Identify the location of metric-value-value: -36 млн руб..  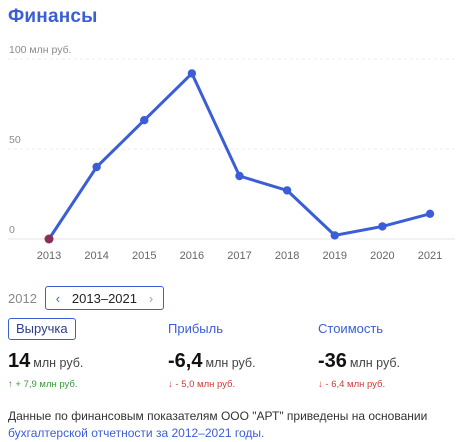
(359, 361).